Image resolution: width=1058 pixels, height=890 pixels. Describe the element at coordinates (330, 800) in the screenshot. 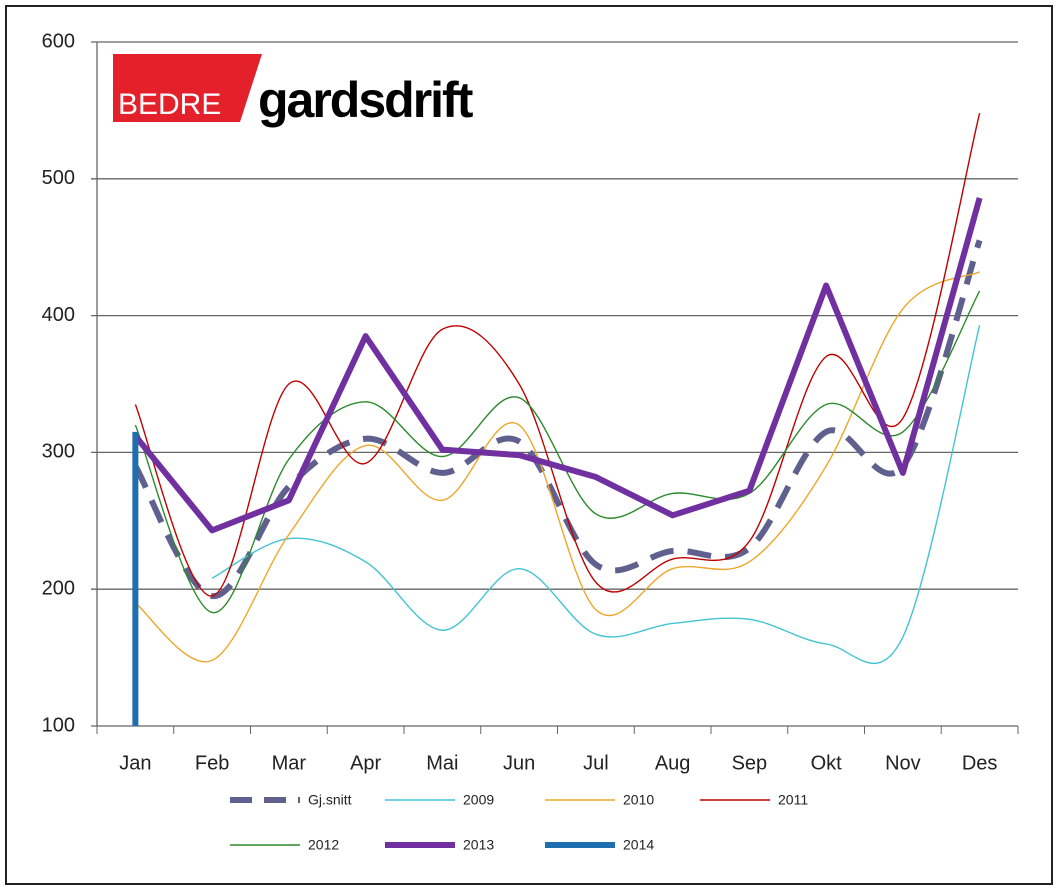

I see `legend-label: Gj.snitt` at that location.